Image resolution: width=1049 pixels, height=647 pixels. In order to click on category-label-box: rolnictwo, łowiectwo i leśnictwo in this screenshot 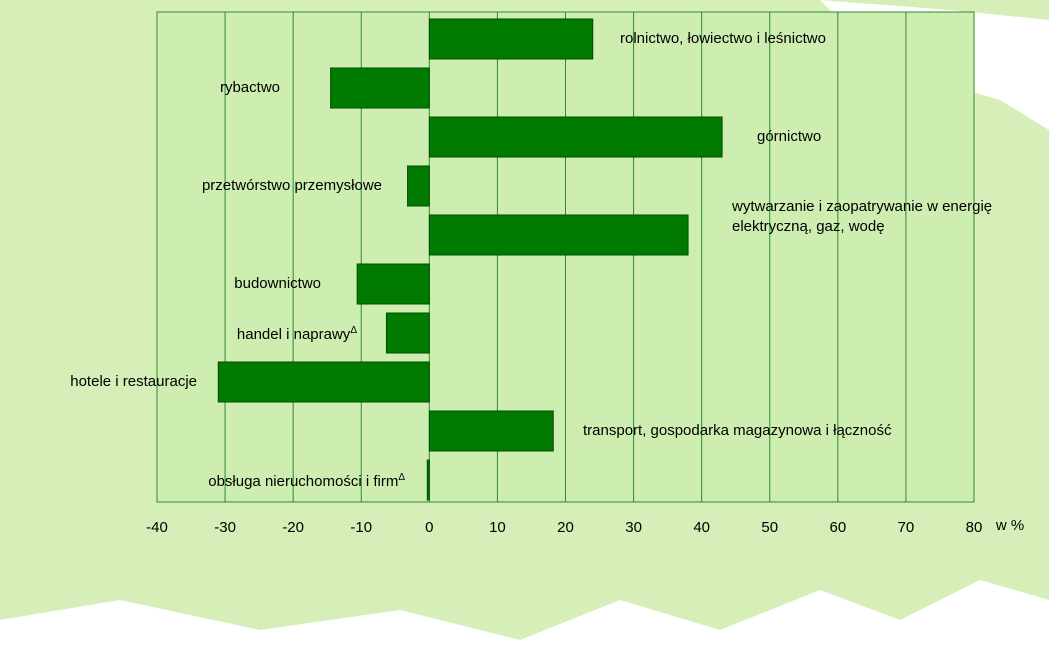, I will do `click(780, 39)`.